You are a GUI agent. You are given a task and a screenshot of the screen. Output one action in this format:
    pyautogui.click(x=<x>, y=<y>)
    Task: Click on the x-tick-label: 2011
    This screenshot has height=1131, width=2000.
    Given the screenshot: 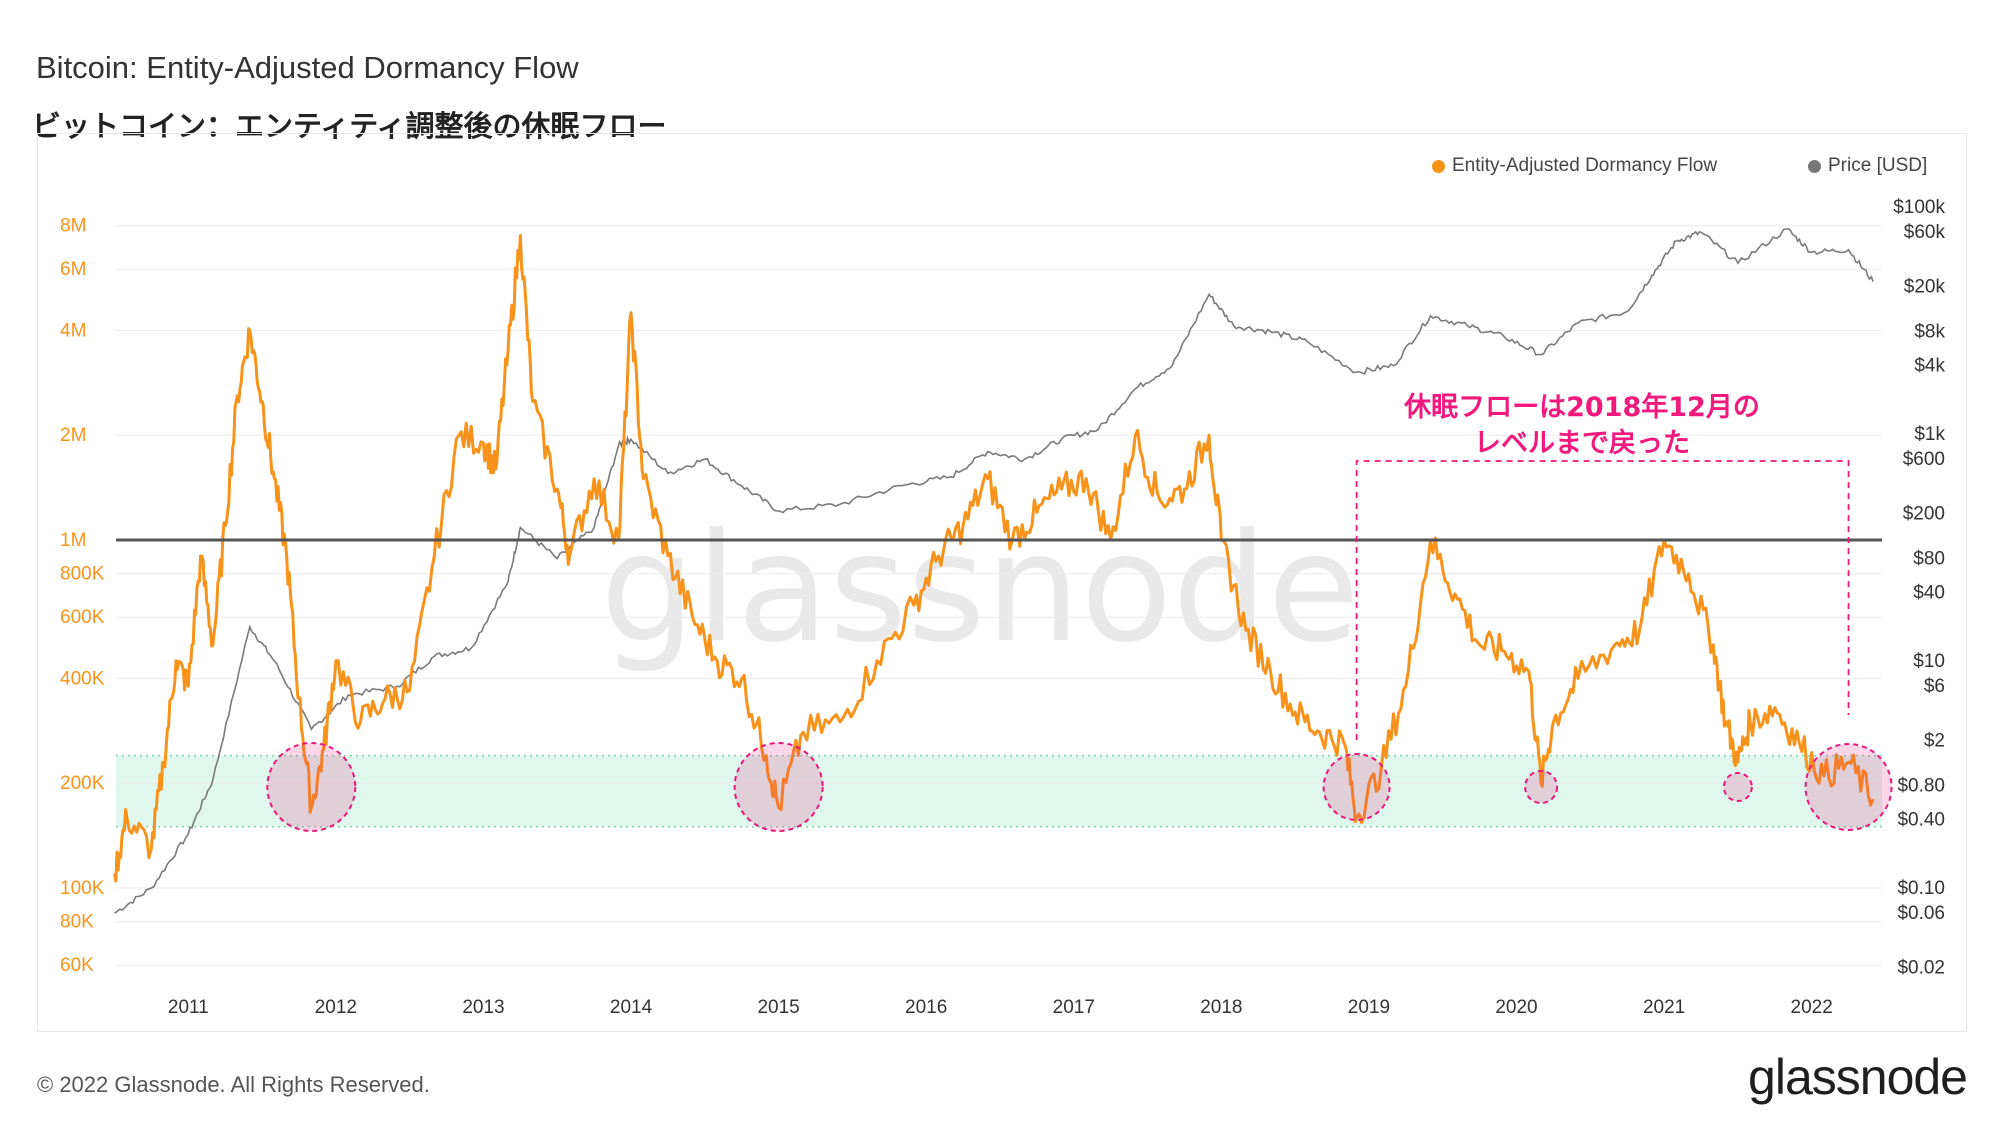 What is the action you would take?
    pyautogui.click(x=188, y=1007)
    